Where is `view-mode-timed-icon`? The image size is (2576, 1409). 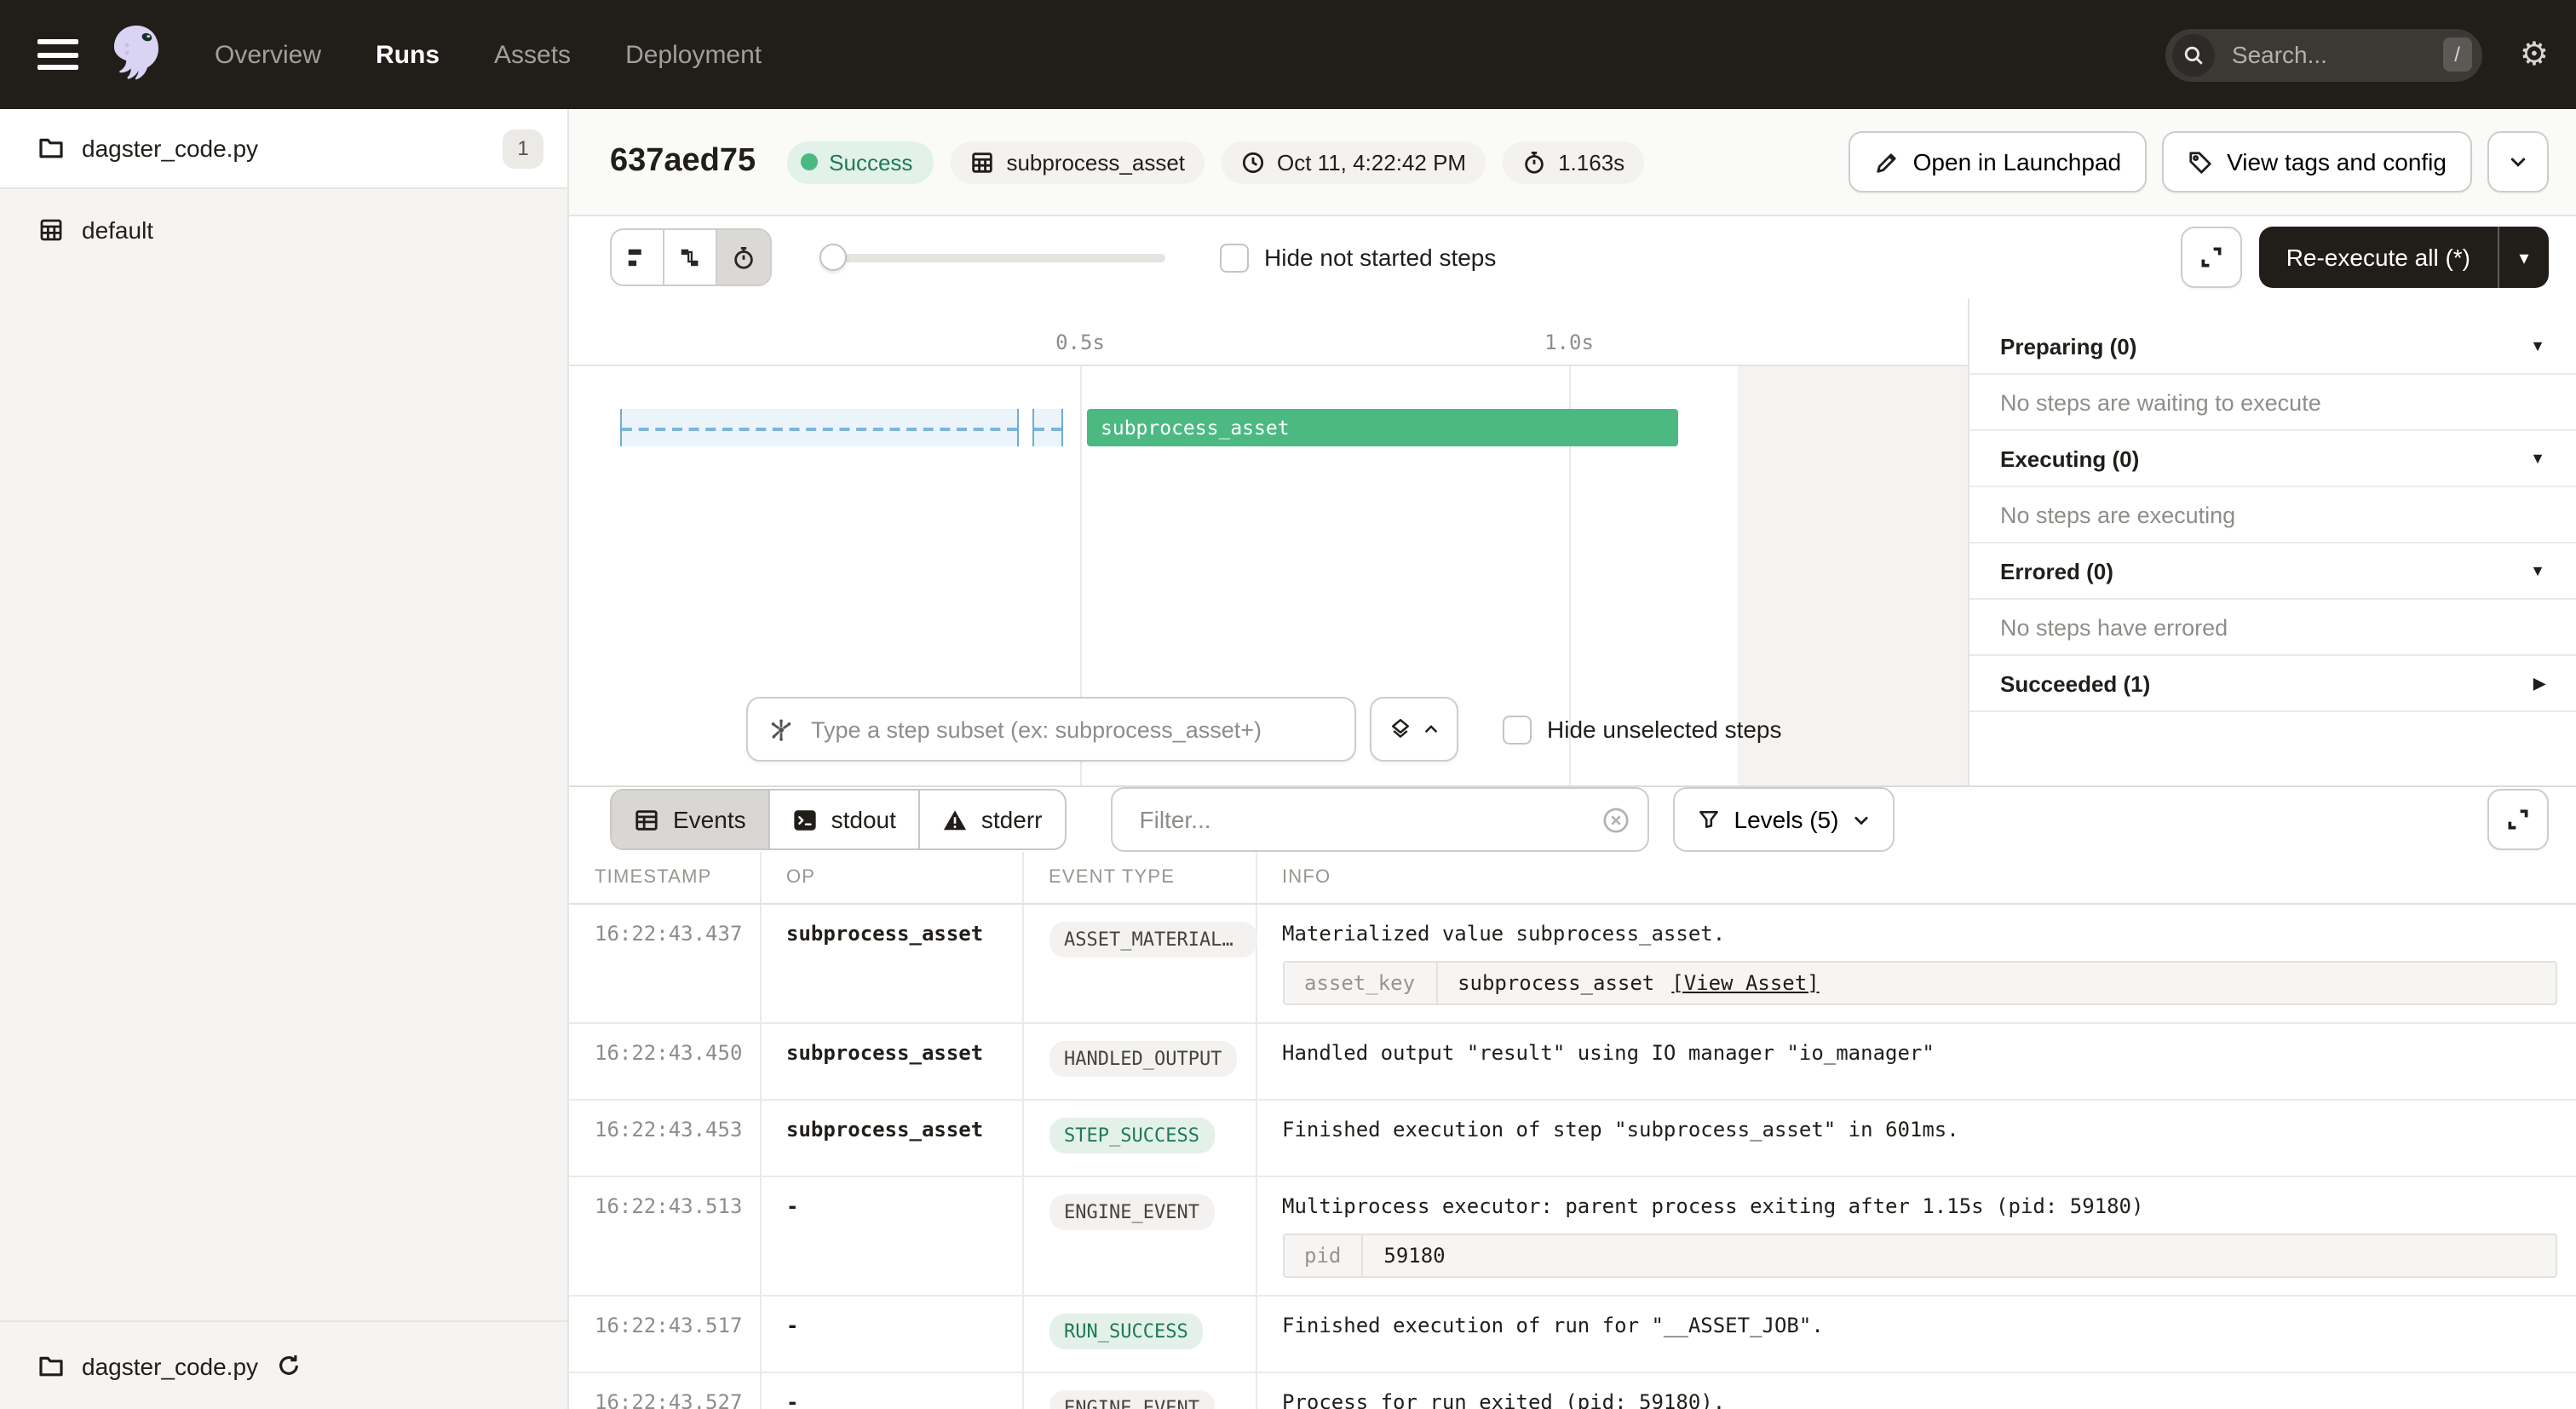 view-mode-timed-icon is located at coordinates (743, 257).